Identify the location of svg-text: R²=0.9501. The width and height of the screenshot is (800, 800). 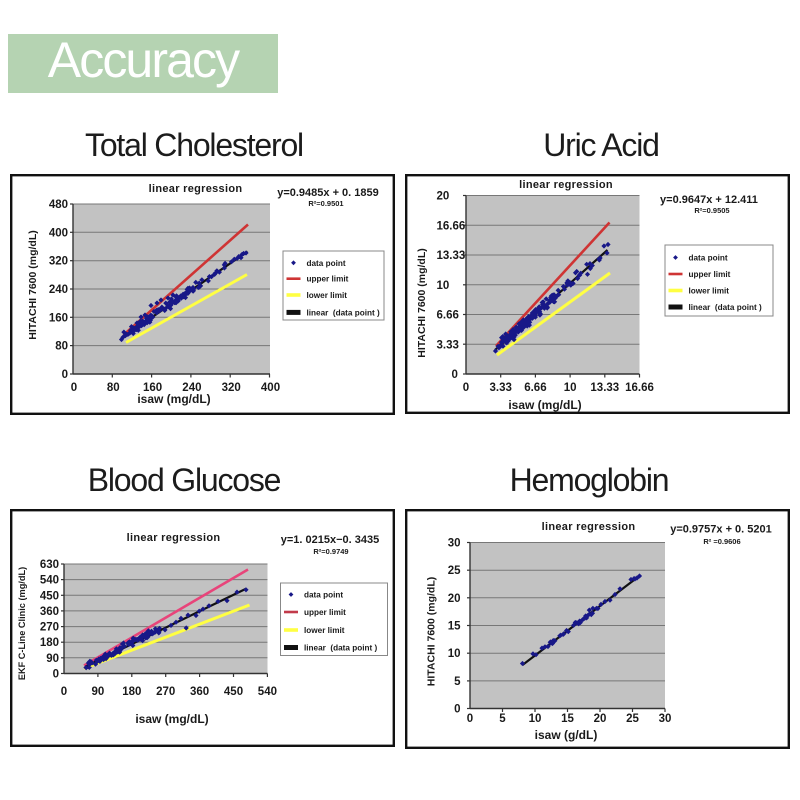
(325, 203).